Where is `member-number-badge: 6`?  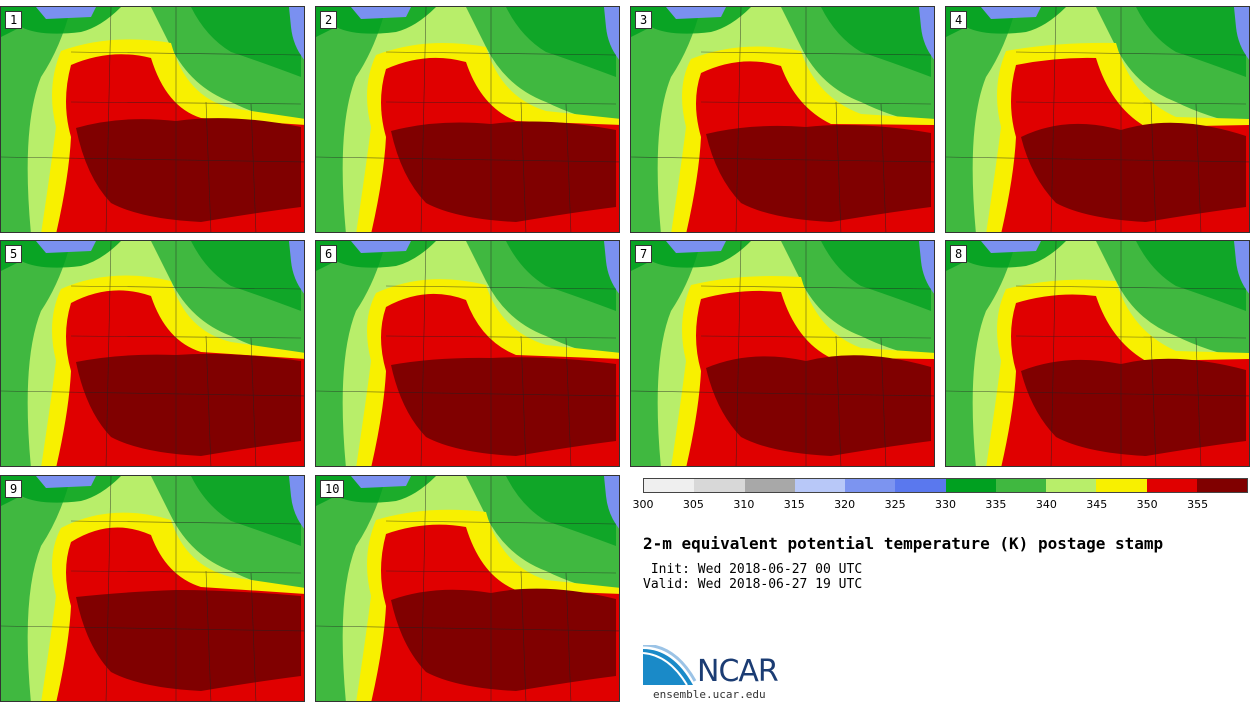 member-number-badge: 6 is located at coordinates (329, 254).